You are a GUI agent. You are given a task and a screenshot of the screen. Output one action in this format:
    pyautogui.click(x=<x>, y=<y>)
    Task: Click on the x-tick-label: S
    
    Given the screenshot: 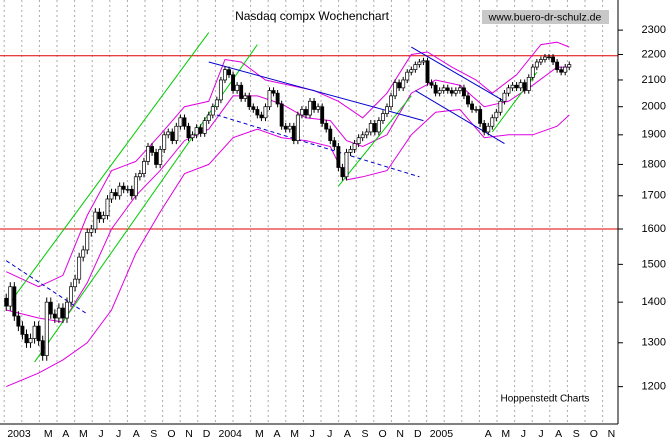 What is the action you would take?
    pyautogui.click(x=153, y=434)
    